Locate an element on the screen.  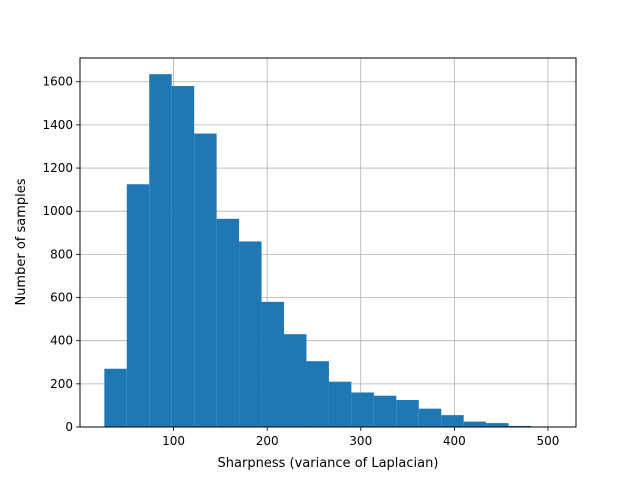
y-tick-label: 200 is located at coordinates (61, 384).